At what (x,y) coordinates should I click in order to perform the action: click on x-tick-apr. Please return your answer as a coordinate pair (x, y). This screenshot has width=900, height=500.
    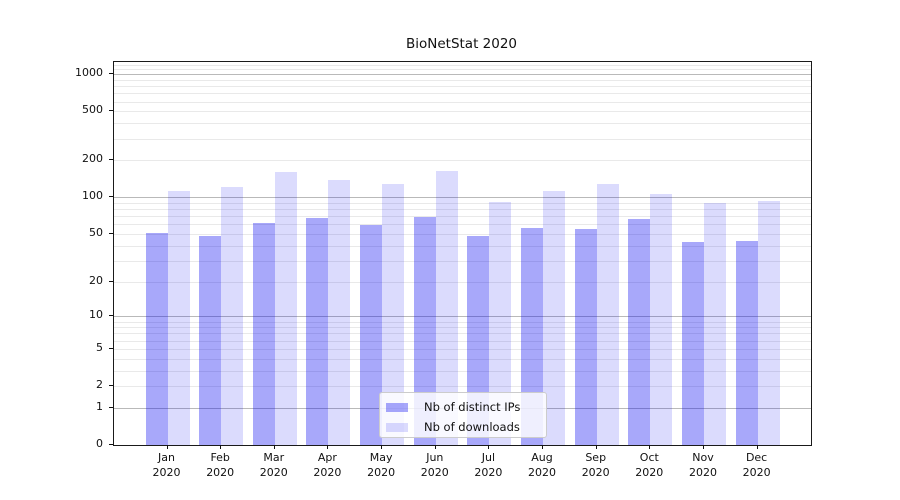
    Looking at the image, I should click on (328, 447).